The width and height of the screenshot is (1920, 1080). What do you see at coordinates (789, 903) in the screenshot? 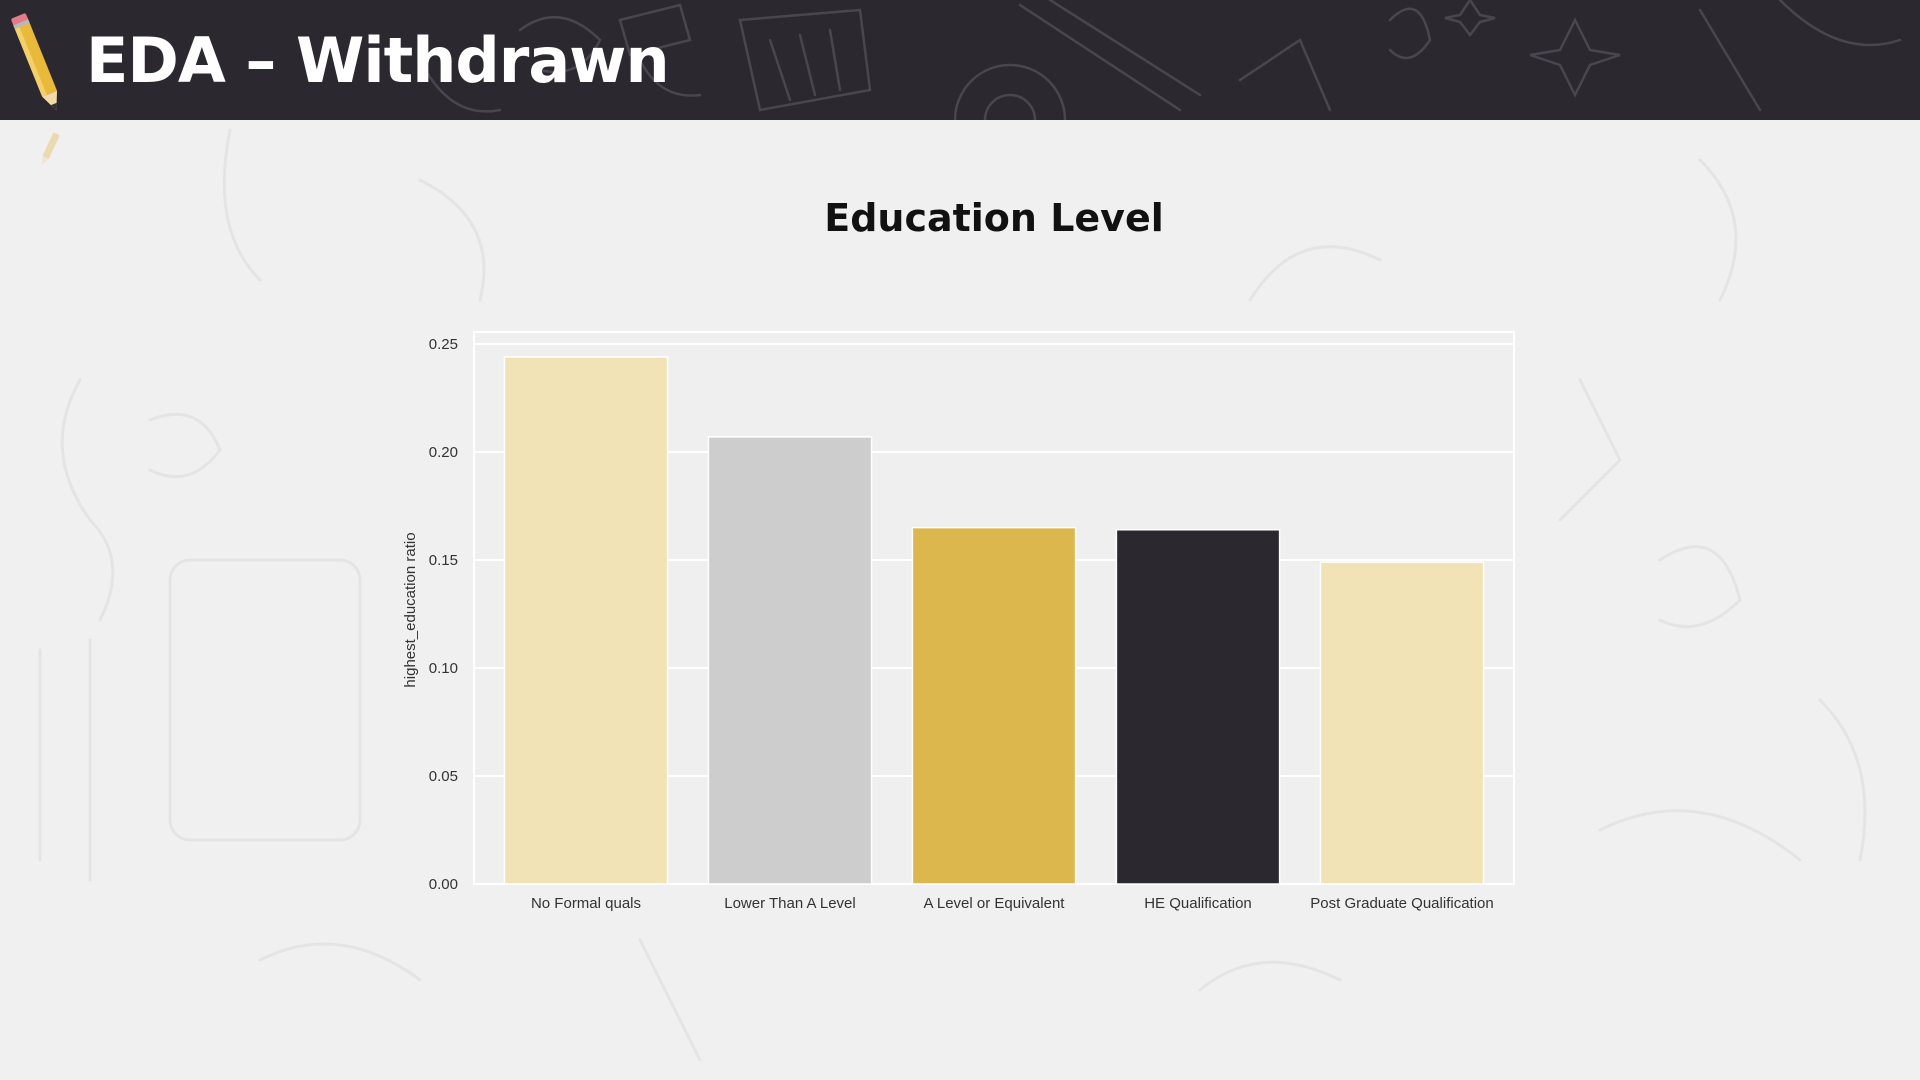
I see `x-tick-label: Lower Than A Level` at bounding box center [789, 903].